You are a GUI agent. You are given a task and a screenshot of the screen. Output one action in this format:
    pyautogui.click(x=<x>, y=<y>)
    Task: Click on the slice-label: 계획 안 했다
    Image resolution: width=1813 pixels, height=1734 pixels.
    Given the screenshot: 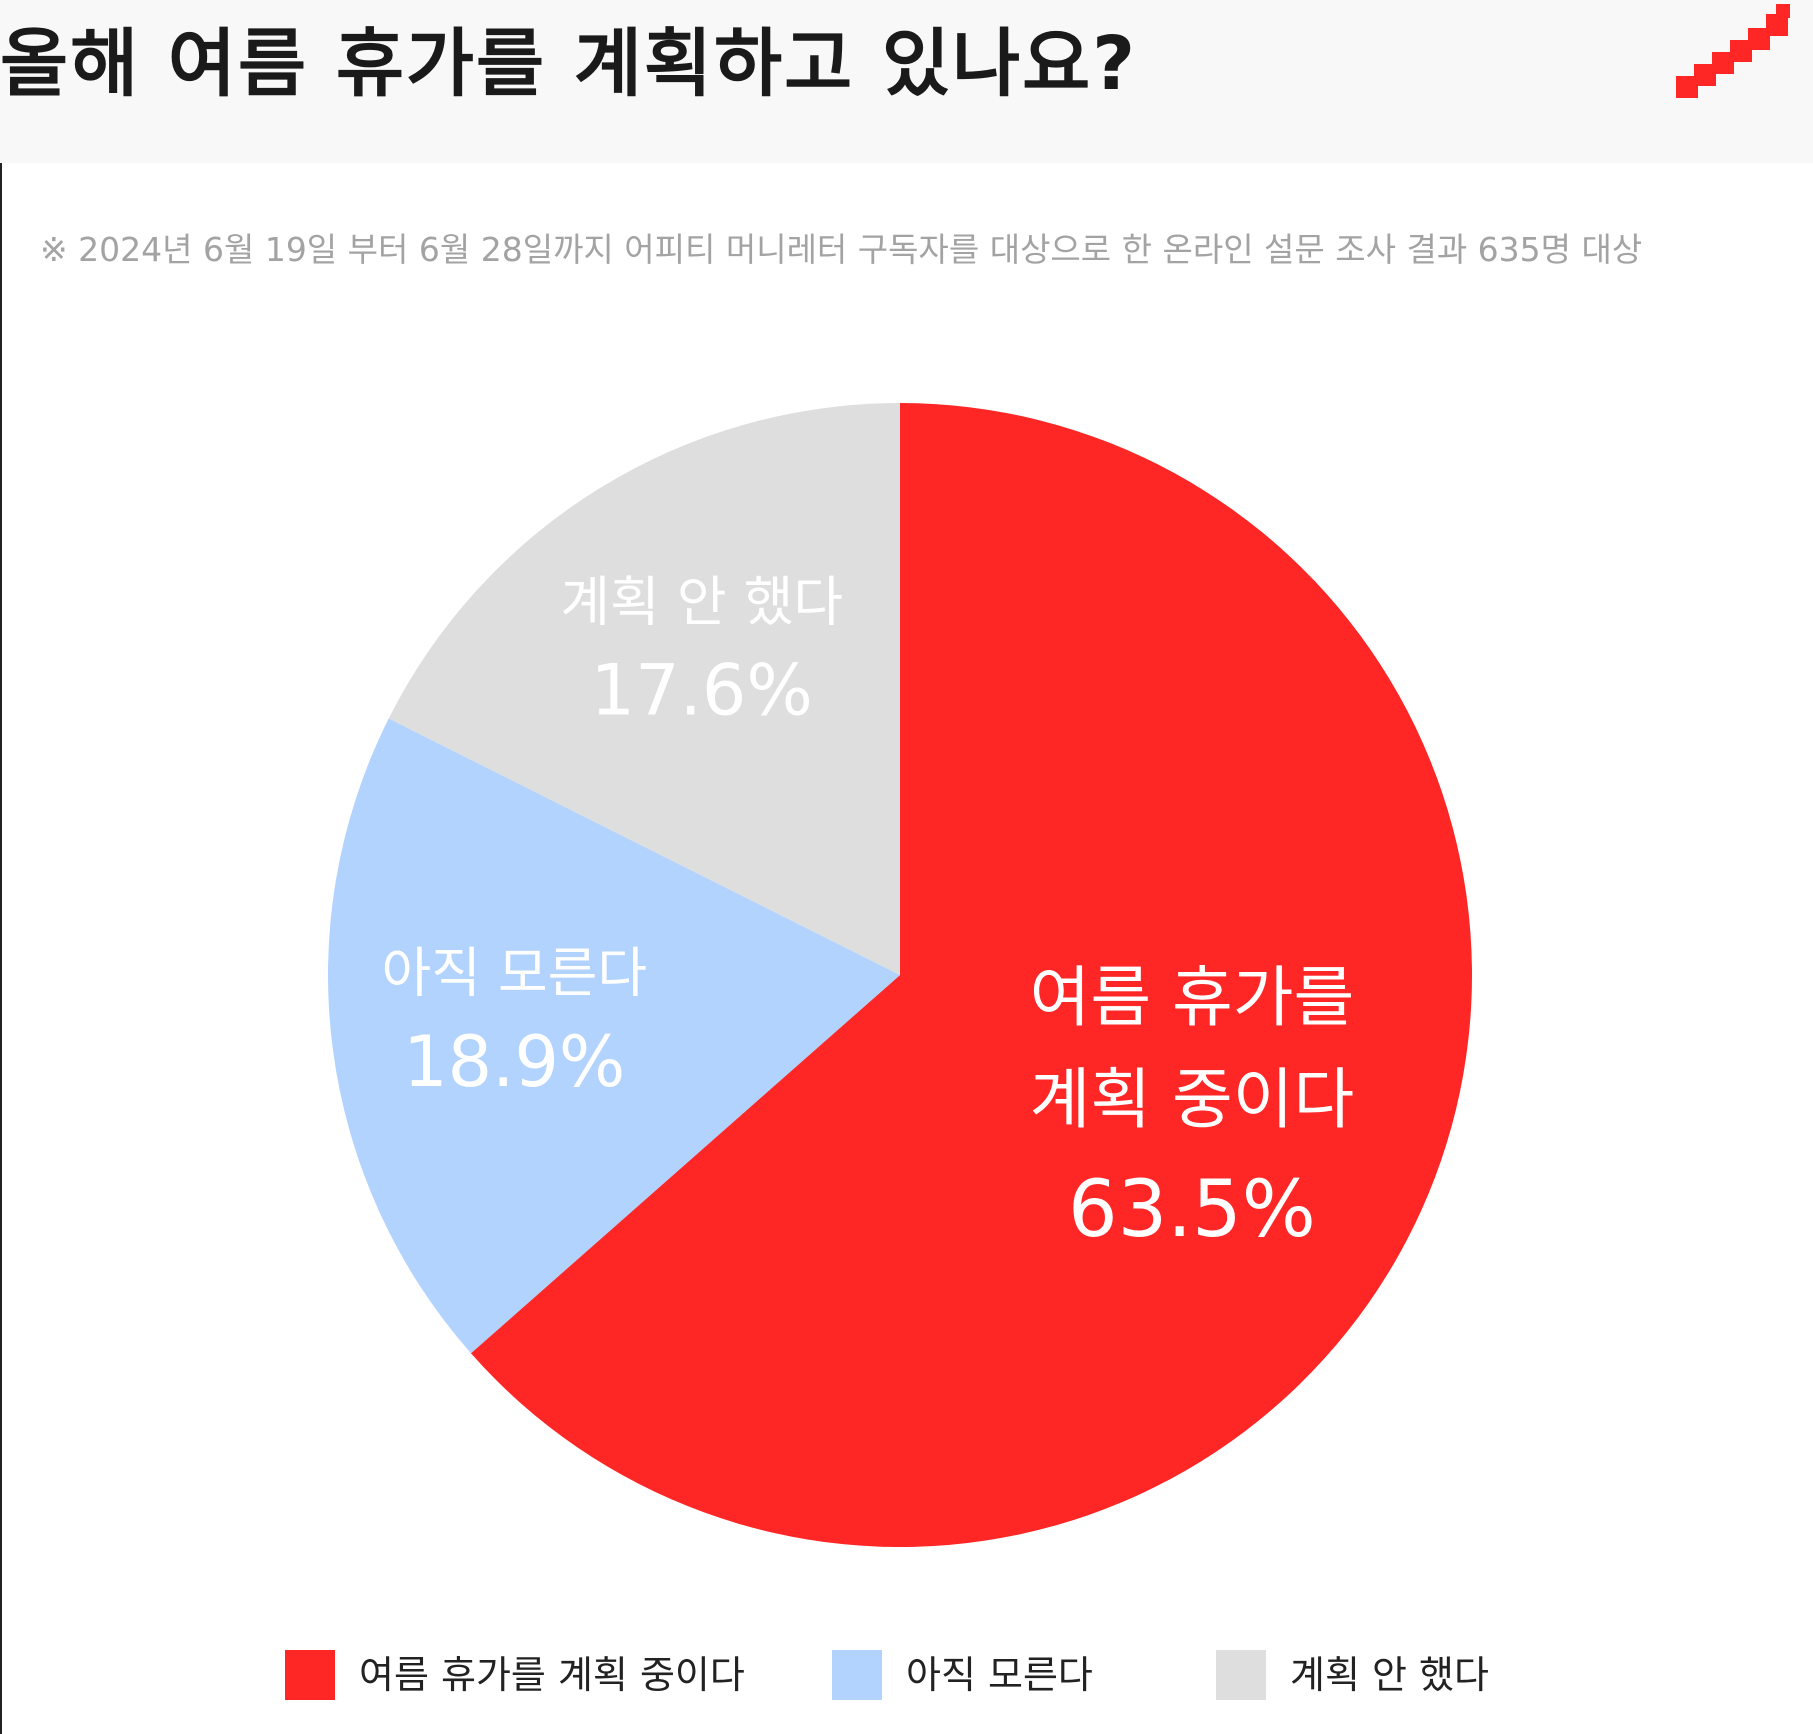 What is the action you would take?
    pyautogui.click(x=701, y=601)
    